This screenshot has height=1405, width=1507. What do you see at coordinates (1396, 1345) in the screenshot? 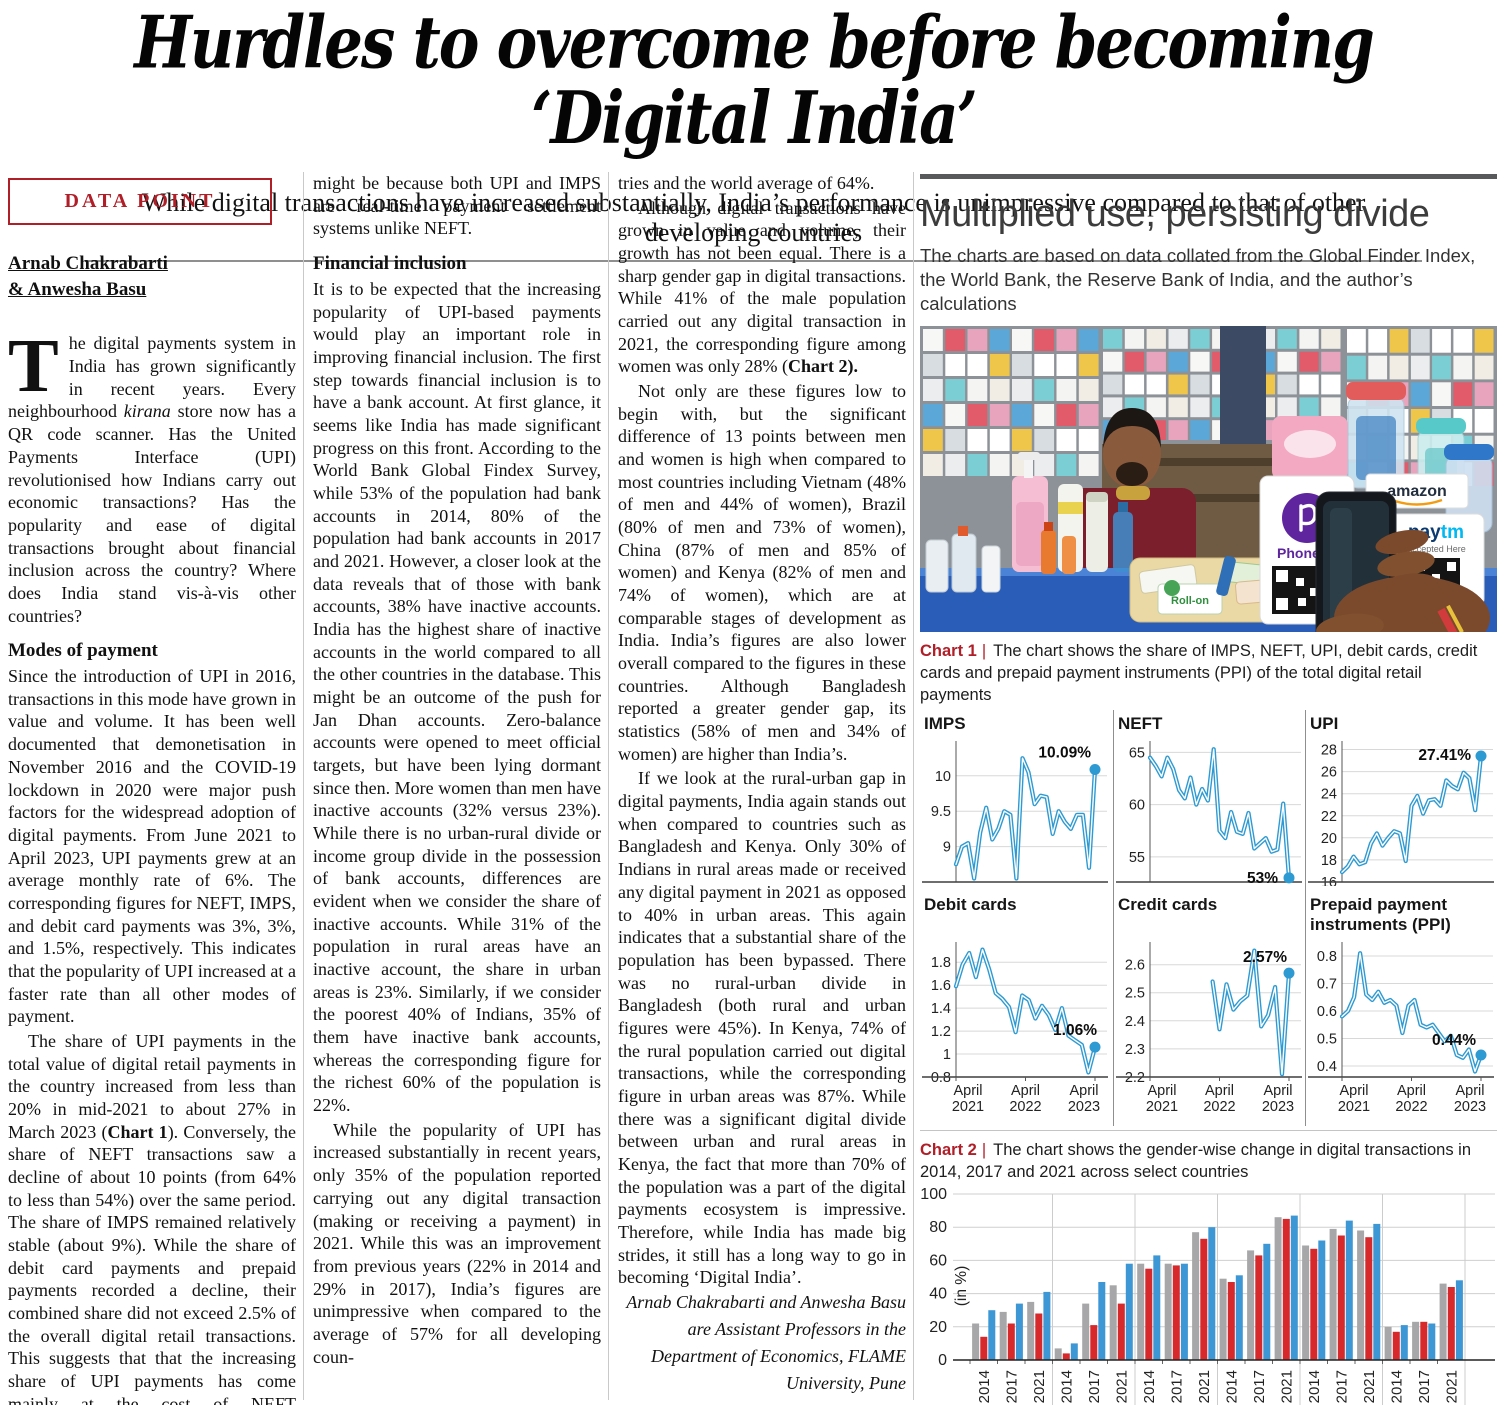
I see `bar-Vietnam-2014-female` at bounding box center [1396, 1345].